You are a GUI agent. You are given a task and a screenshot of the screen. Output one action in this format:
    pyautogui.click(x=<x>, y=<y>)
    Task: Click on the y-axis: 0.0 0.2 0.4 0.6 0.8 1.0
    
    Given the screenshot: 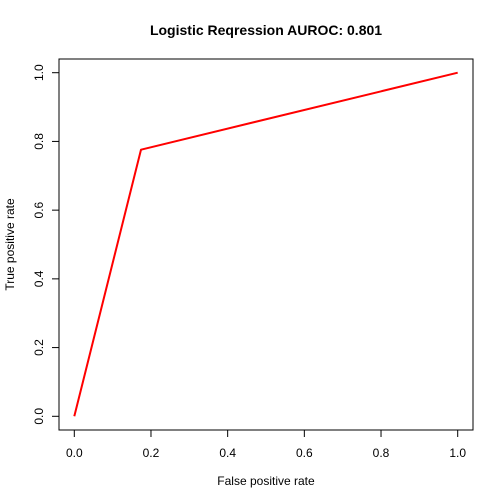 What is the action you would take?
    pyautogui.click(x=46, y=244)
    